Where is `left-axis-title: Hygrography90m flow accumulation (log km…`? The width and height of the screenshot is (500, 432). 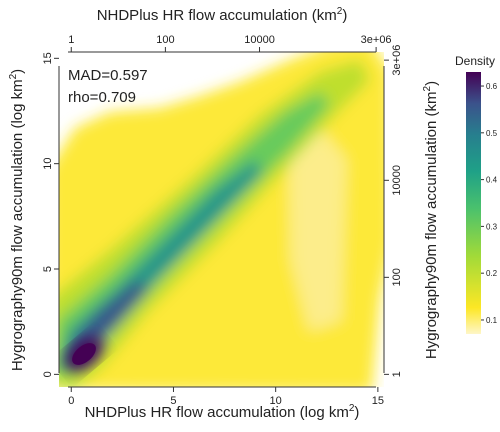 left-axis-title: Hygrography90m flow accumulation (log km… is located at coordinates (17, 220).